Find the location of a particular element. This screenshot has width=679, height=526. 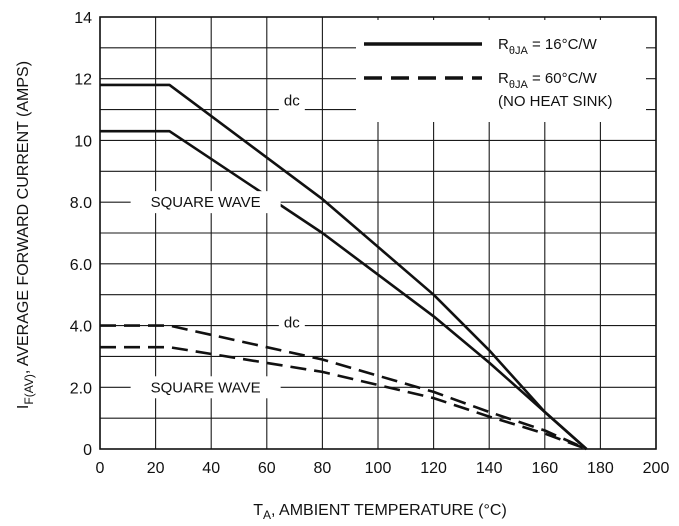

x-tick-label: 160 is located at coordinates (544, 468).